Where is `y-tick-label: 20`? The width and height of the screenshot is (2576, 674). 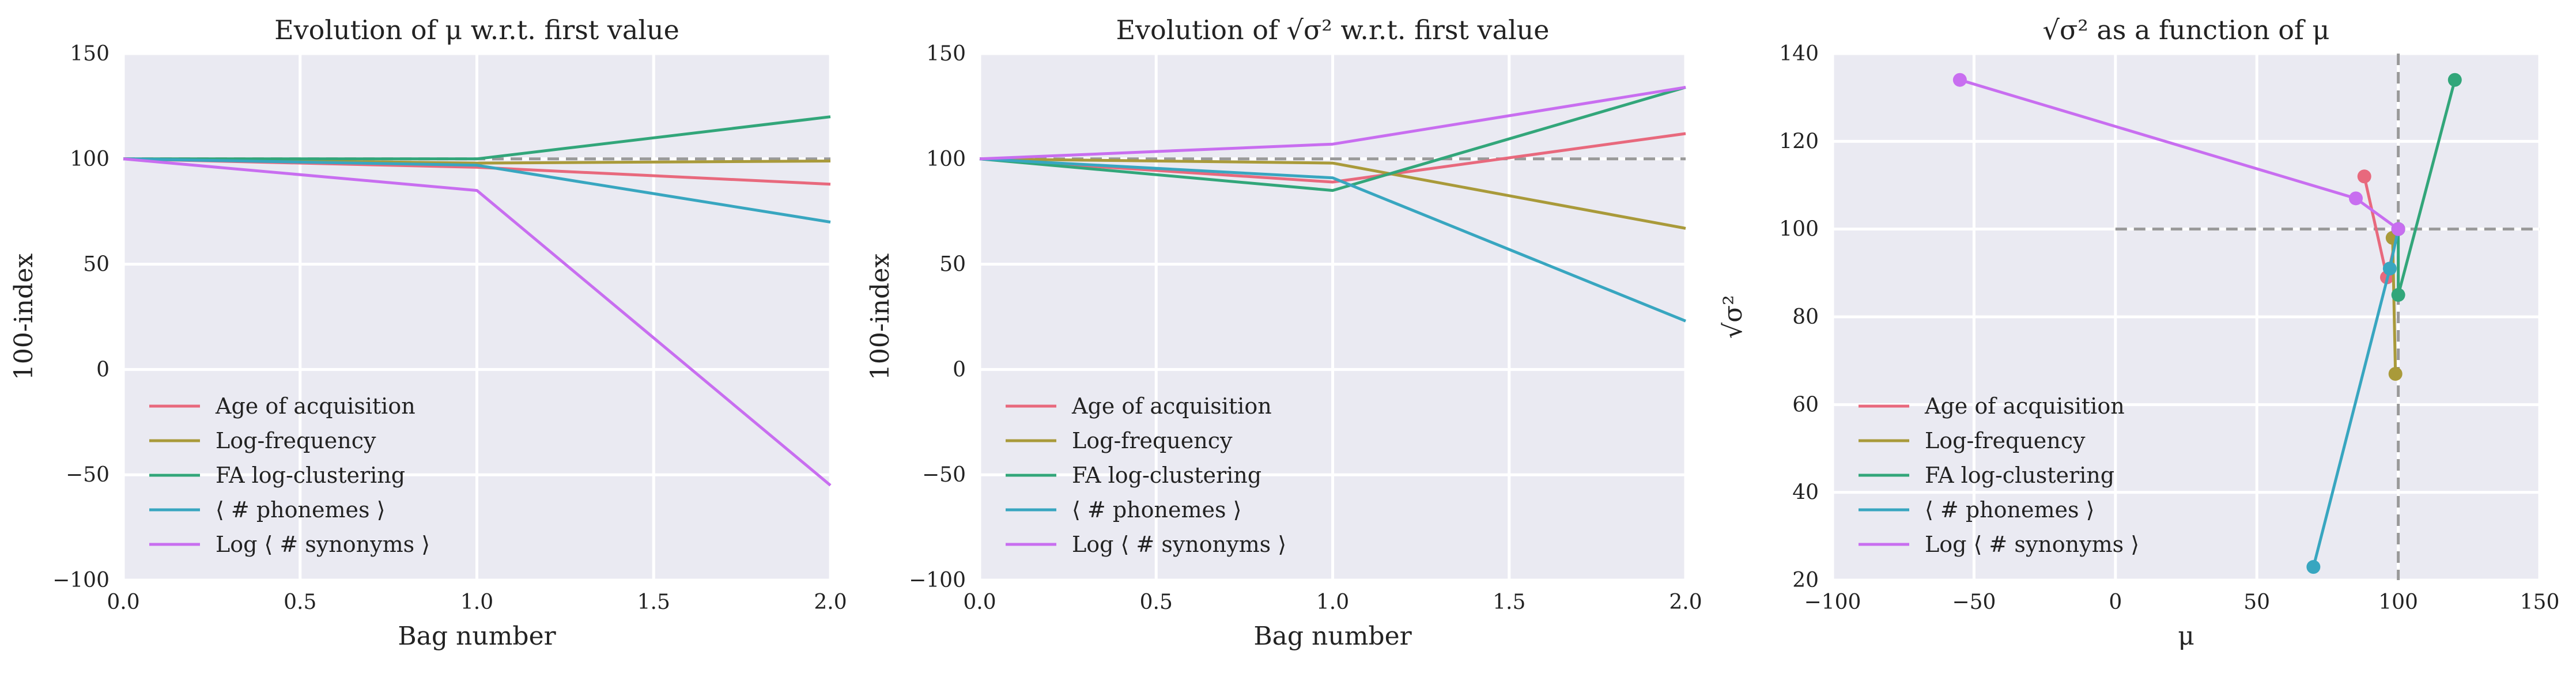 y-tick-label: 20 is located at coordinates (1805, 580).